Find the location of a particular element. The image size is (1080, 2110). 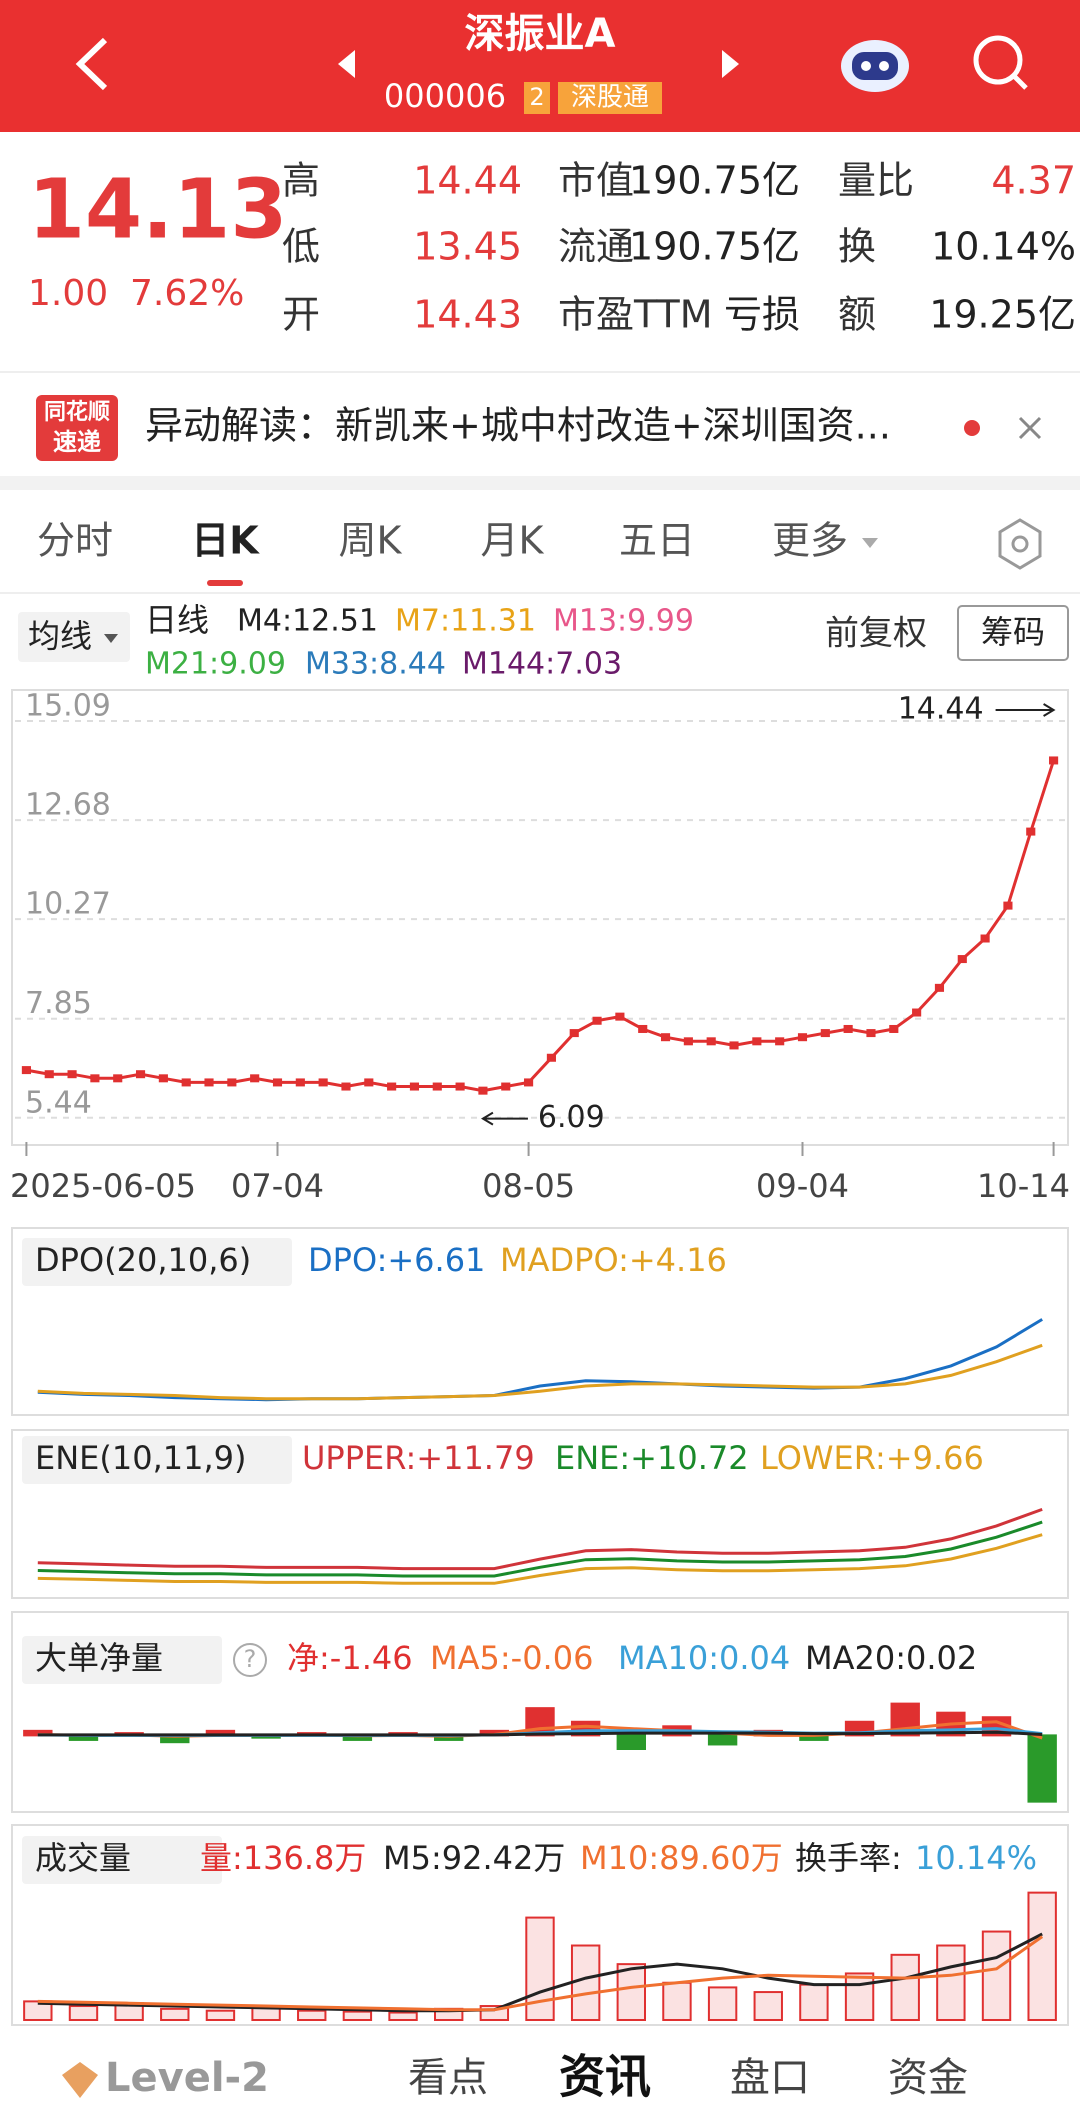

close-news is located at coordinates (1030, 428).